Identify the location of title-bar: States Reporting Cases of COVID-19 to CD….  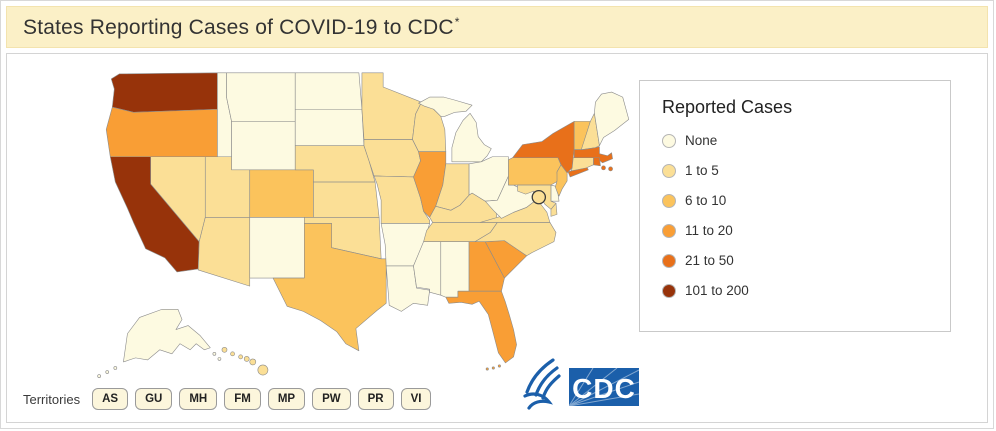
(497, 27).